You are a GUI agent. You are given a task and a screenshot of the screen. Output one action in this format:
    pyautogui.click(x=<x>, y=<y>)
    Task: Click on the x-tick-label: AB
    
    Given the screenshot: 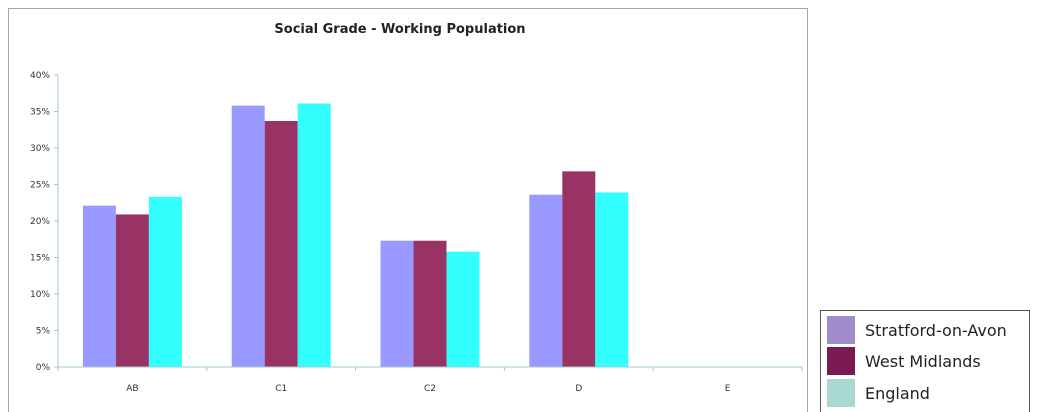 What is the action you would take?
    pyautogui.click(x=132, y=389)
    